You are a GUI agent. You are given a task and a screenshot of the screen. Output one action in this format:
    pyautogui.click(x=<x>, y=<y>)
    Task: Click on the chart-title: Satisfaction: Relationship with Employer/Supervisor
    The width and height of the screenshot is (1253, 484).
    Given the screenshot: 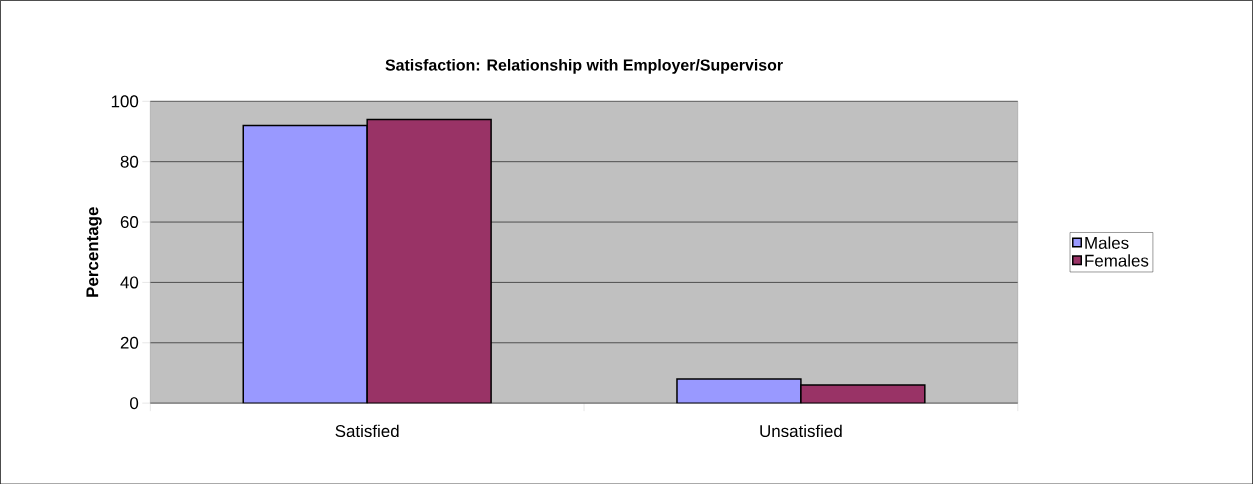 What is the action you would take?
    pyautogui.click(x=584, y=66)
    